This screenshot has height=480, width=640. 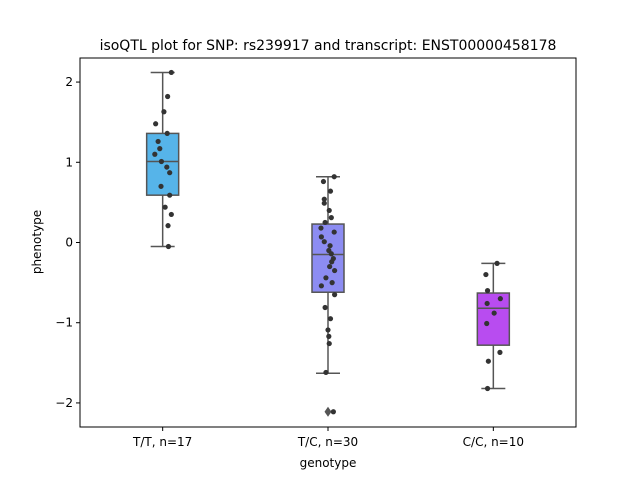 I want to click on x-axis: T/T, n=17 T/C, n=30 C/C, n=10, so click(x=328, y=438).